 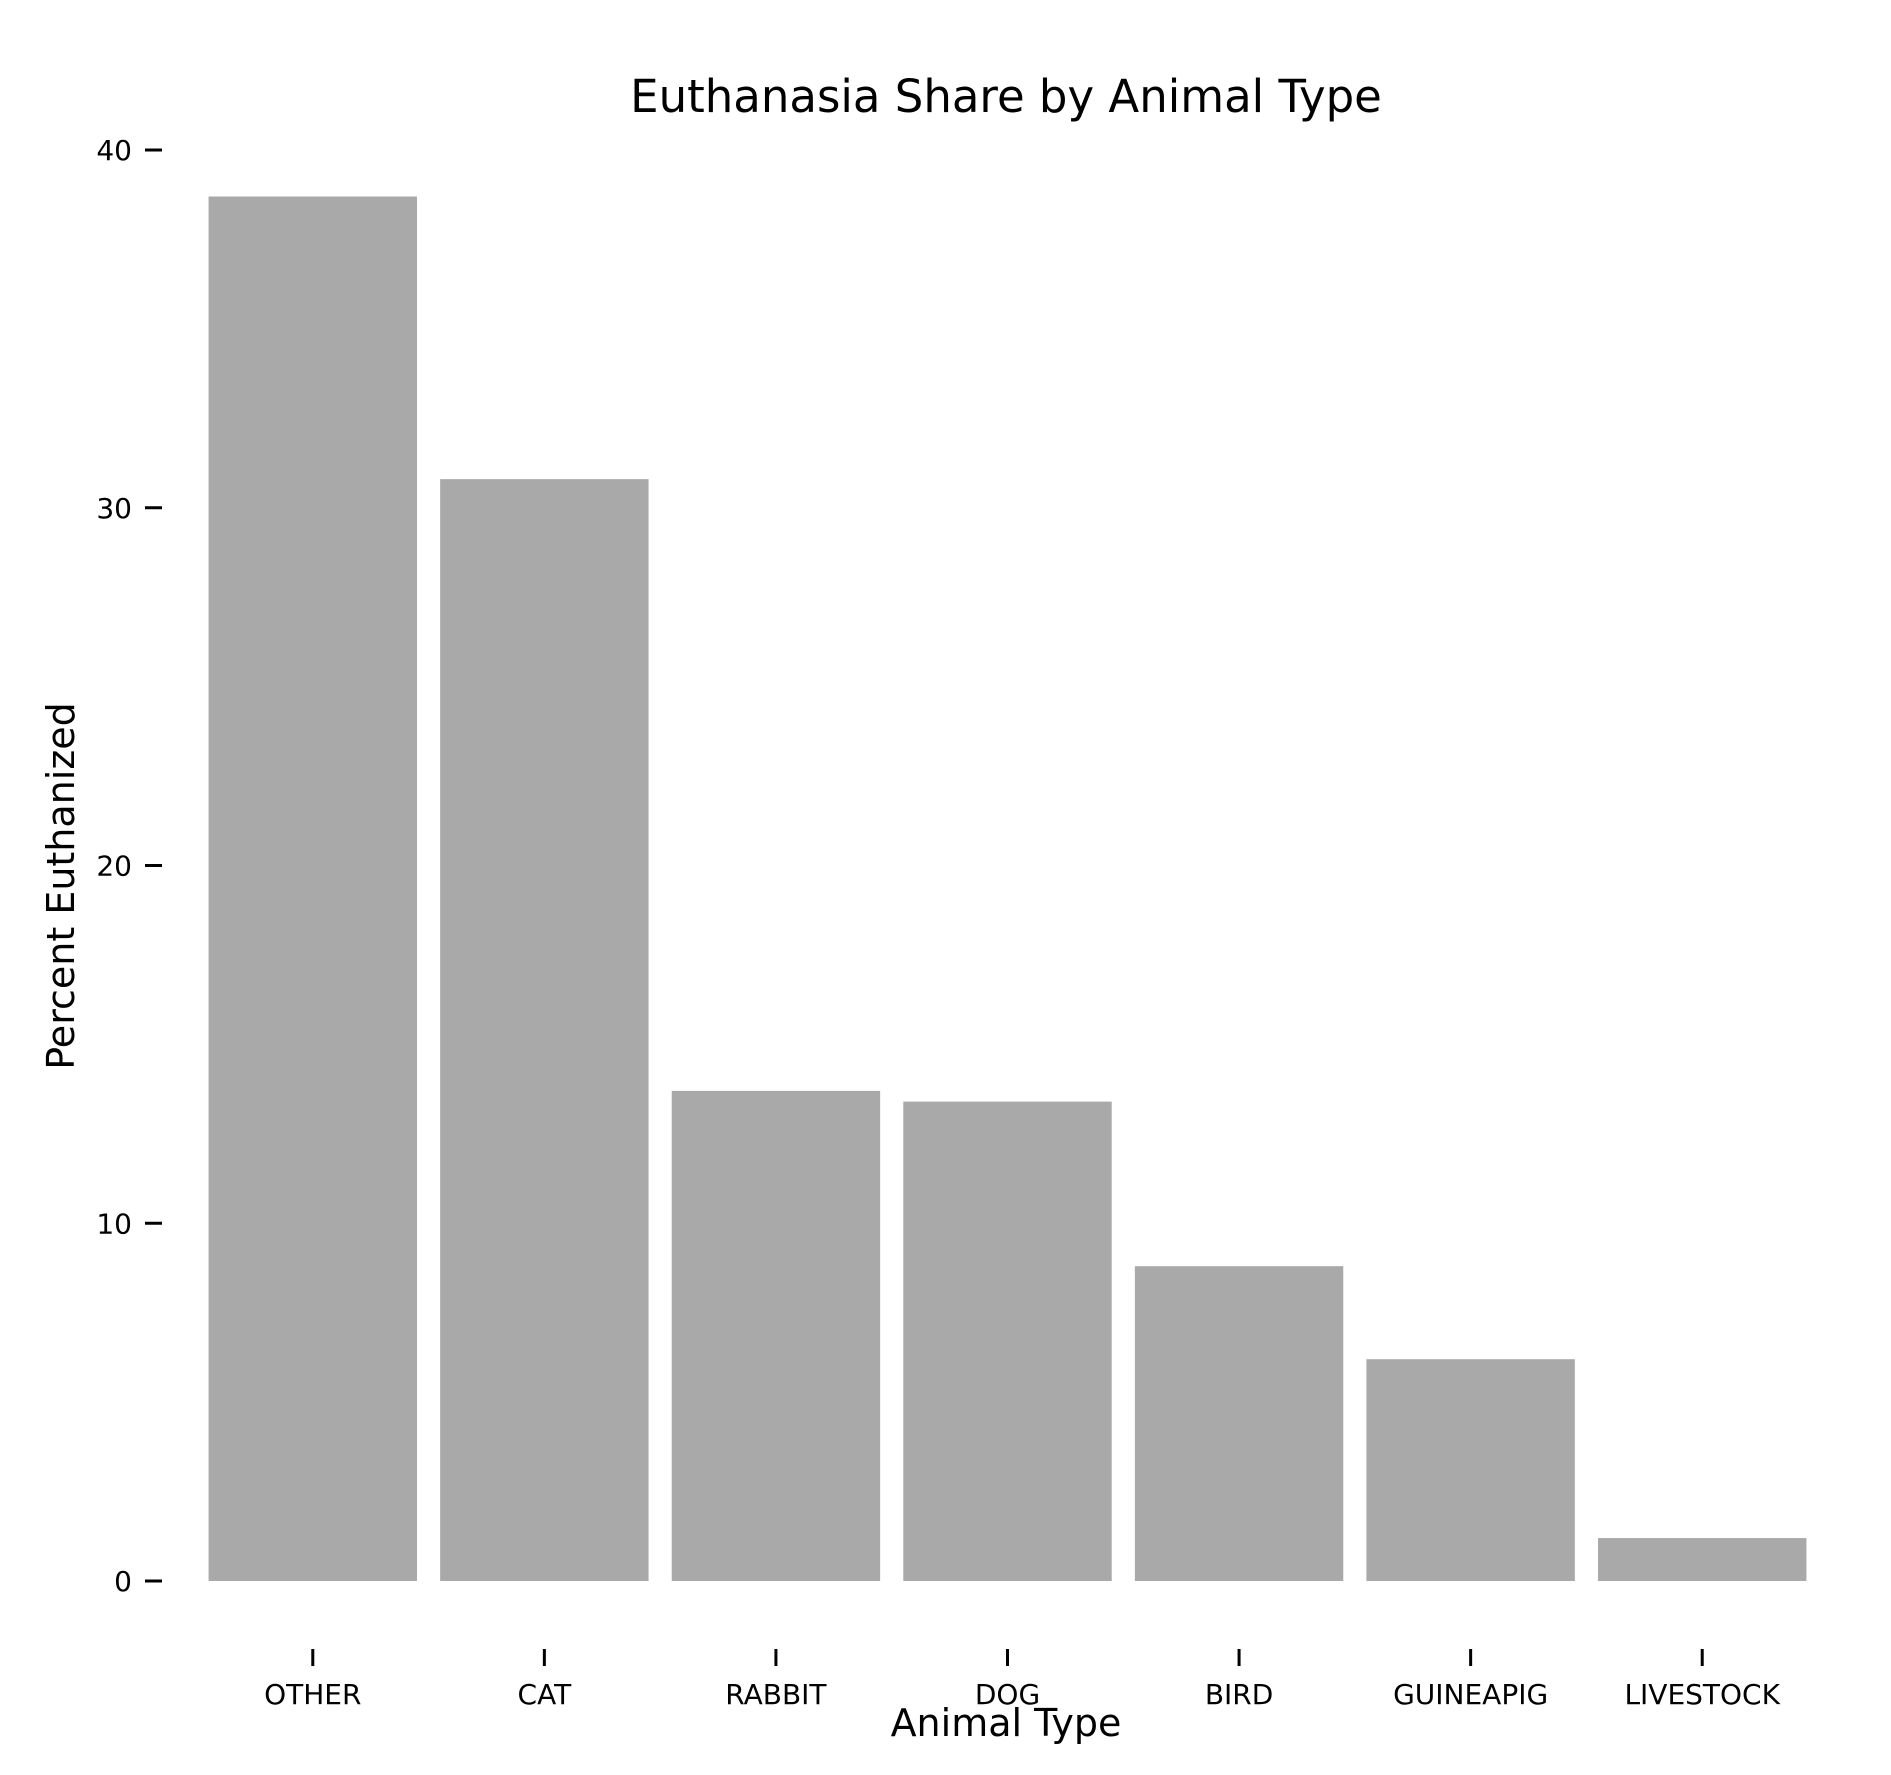 What do you see at coordinates (312, 1694) in the screenshot?
I see `x-tick-label: OTHER` at bounding box center [312, 1694].